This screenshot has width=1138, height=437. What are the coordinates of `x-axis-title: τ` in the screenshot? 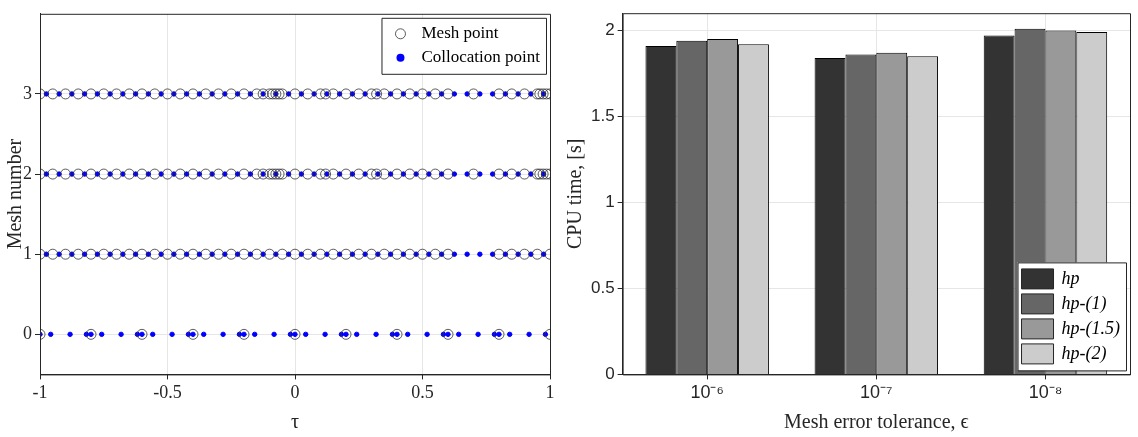 It's located at (295, 421).